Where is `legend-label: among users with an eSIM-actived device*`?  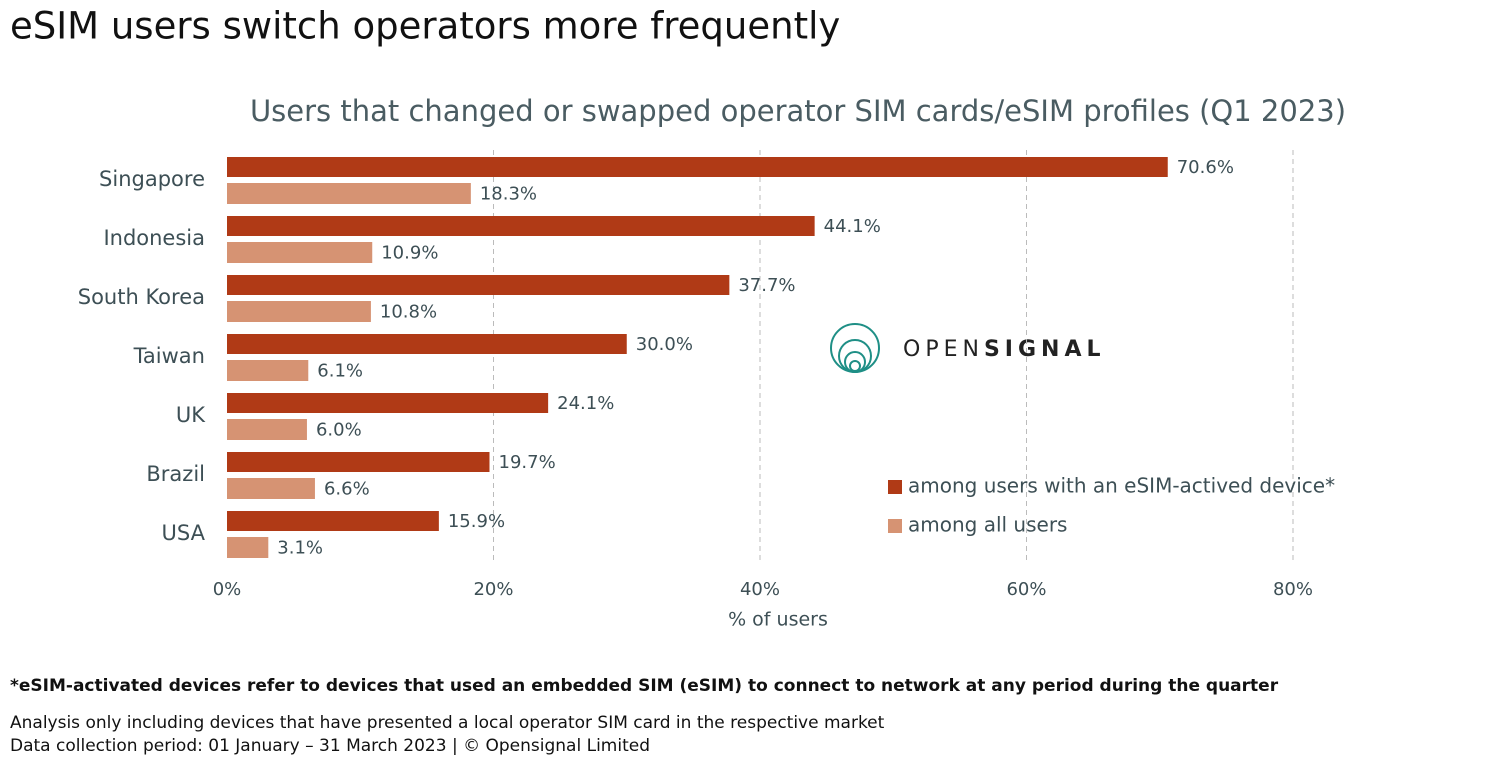 legend-label: among users with an eSIM-actived device* is located at coordinates (1121, 486).